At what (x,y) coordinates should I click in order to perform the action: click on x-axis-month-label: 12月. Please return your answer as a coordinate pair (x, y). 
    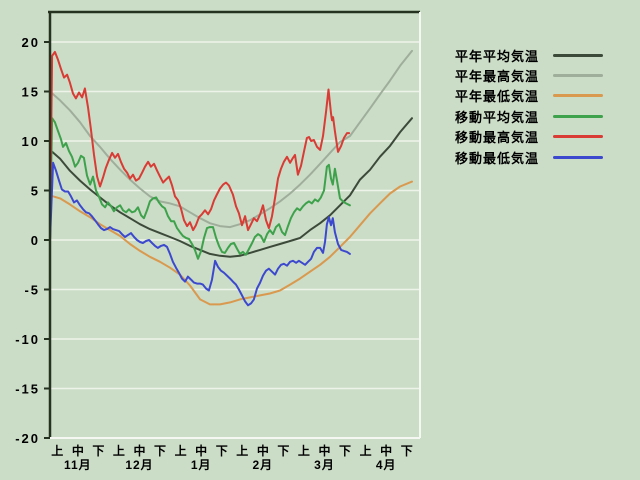
    Looking at the image, I should click on (139, 465).